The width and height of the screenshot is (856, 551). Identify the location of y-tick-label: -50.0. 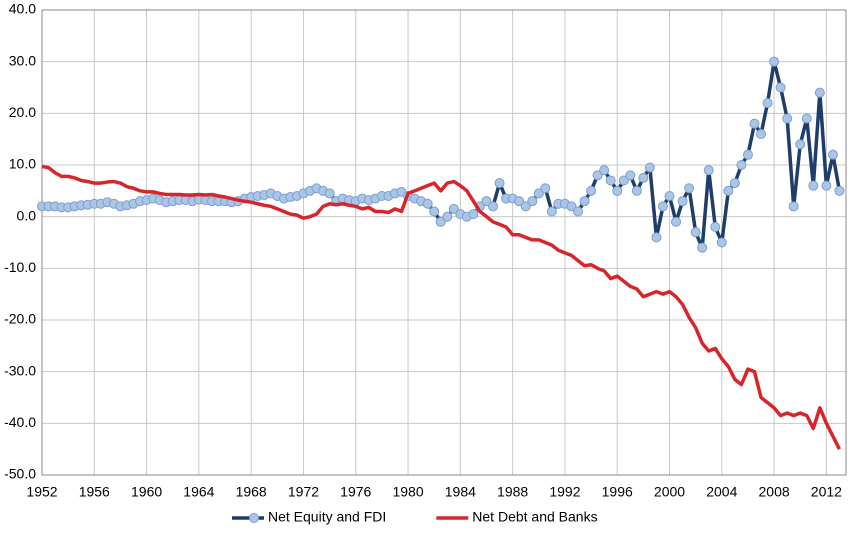
(20, 474).